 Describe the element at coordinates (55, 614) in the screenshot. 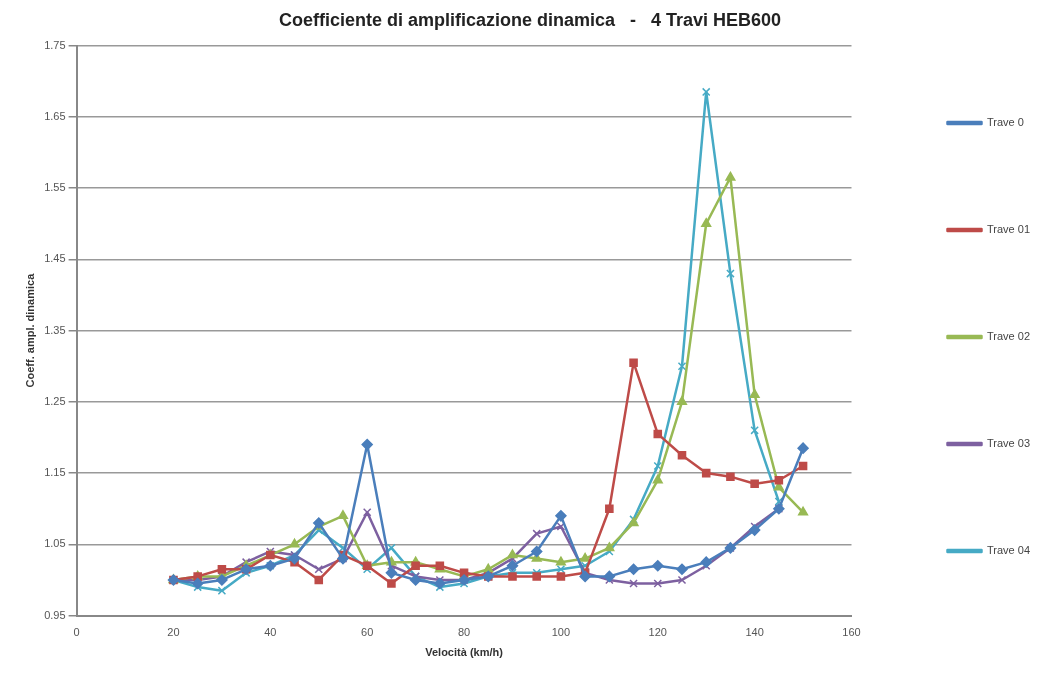

I see `y-tick-label: 0.95` at that location.